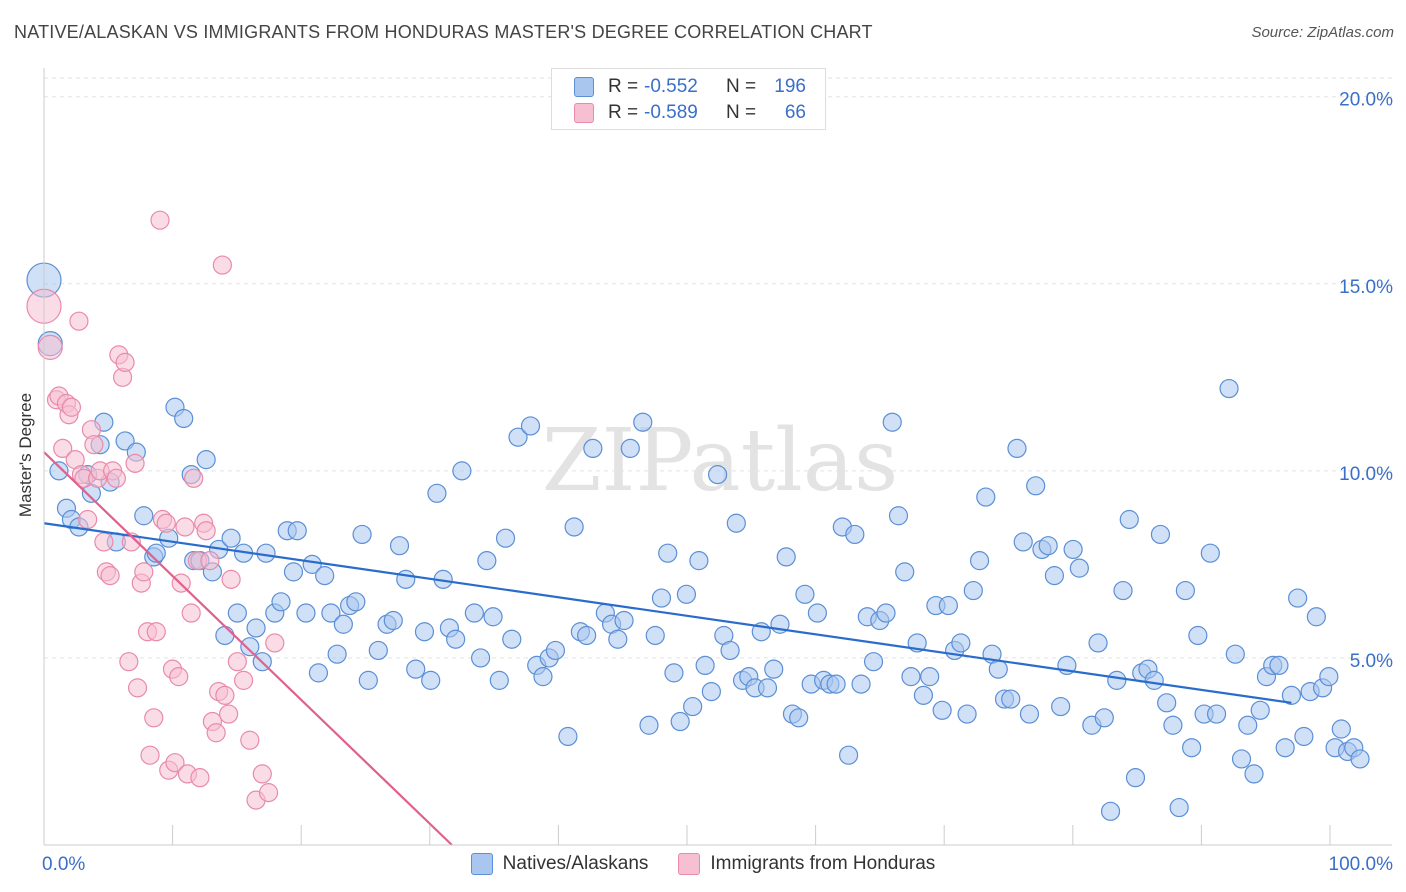 The image size is (1406, 892). Describe the element at coordinates (1322, 32) in the screenshot. I see `chart-source: Source: ZipAtlas.com` at that location.